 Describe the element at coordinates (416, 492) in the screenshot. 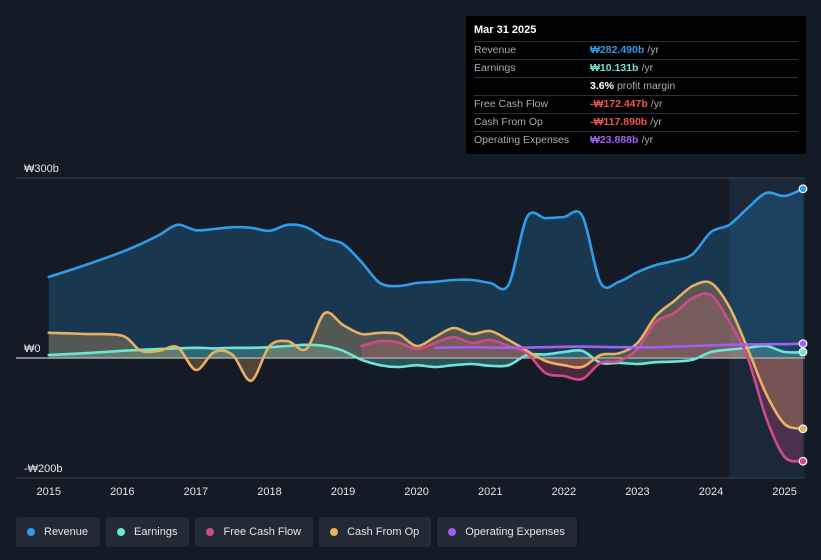

I see `x-tick-label: 2020` at that location.